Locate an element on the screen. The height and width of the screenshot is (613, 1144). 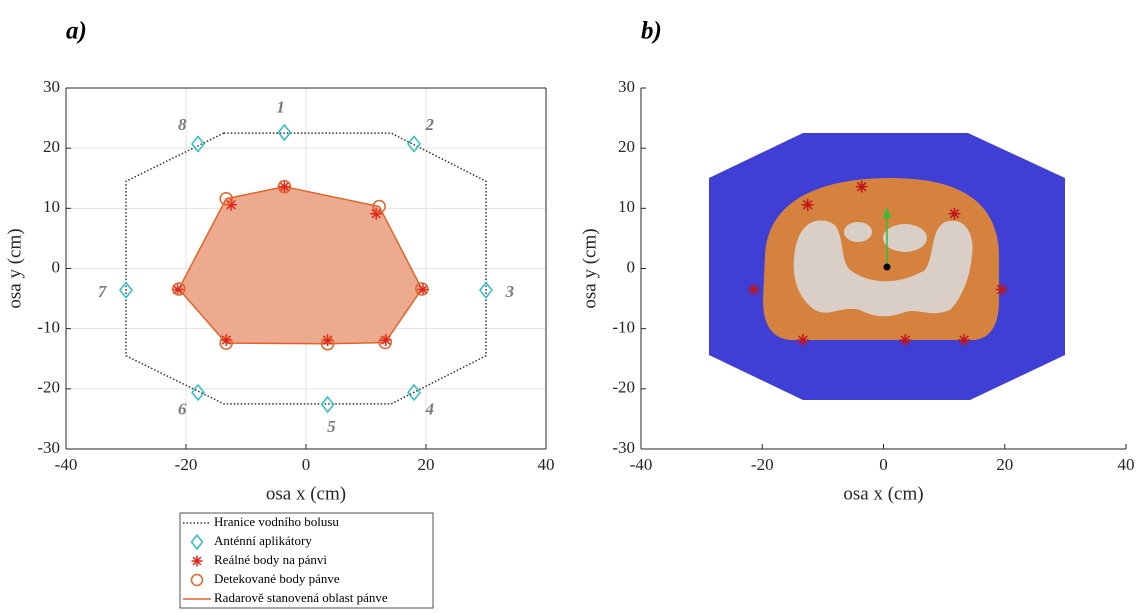
point-label: 4 is located at coordinates (430, 408).